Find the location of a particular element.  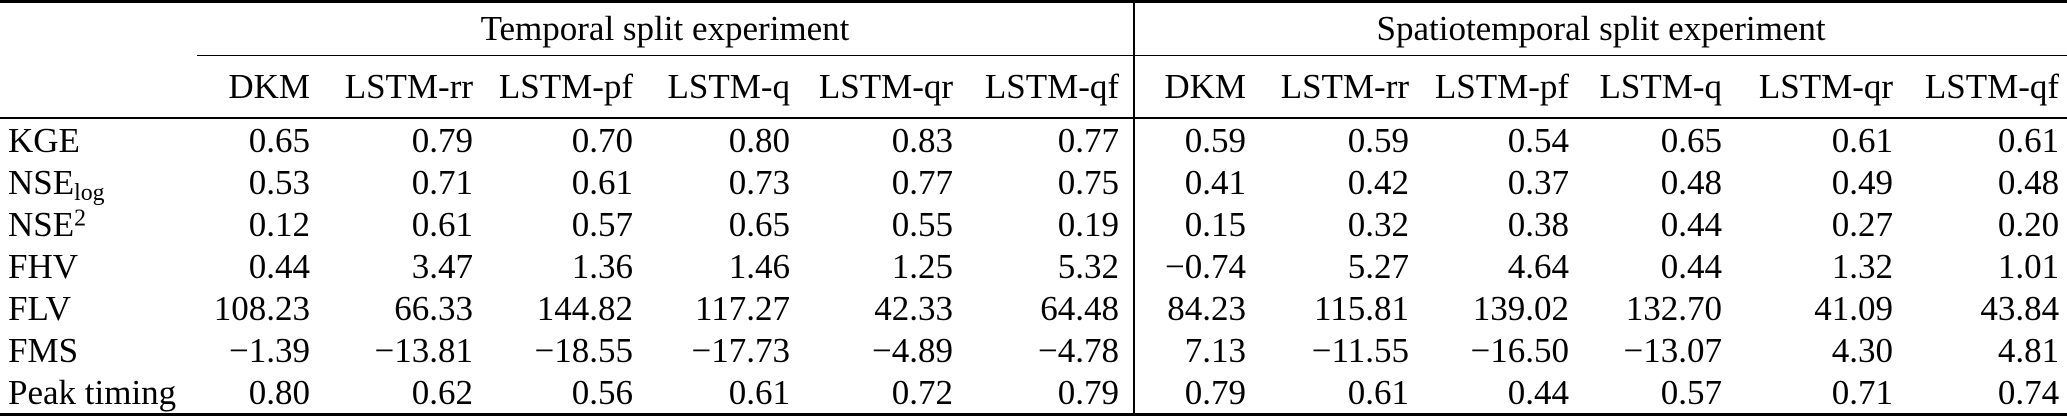

metric-value-cell: −0.74 is located at coordinates (1189, 266).